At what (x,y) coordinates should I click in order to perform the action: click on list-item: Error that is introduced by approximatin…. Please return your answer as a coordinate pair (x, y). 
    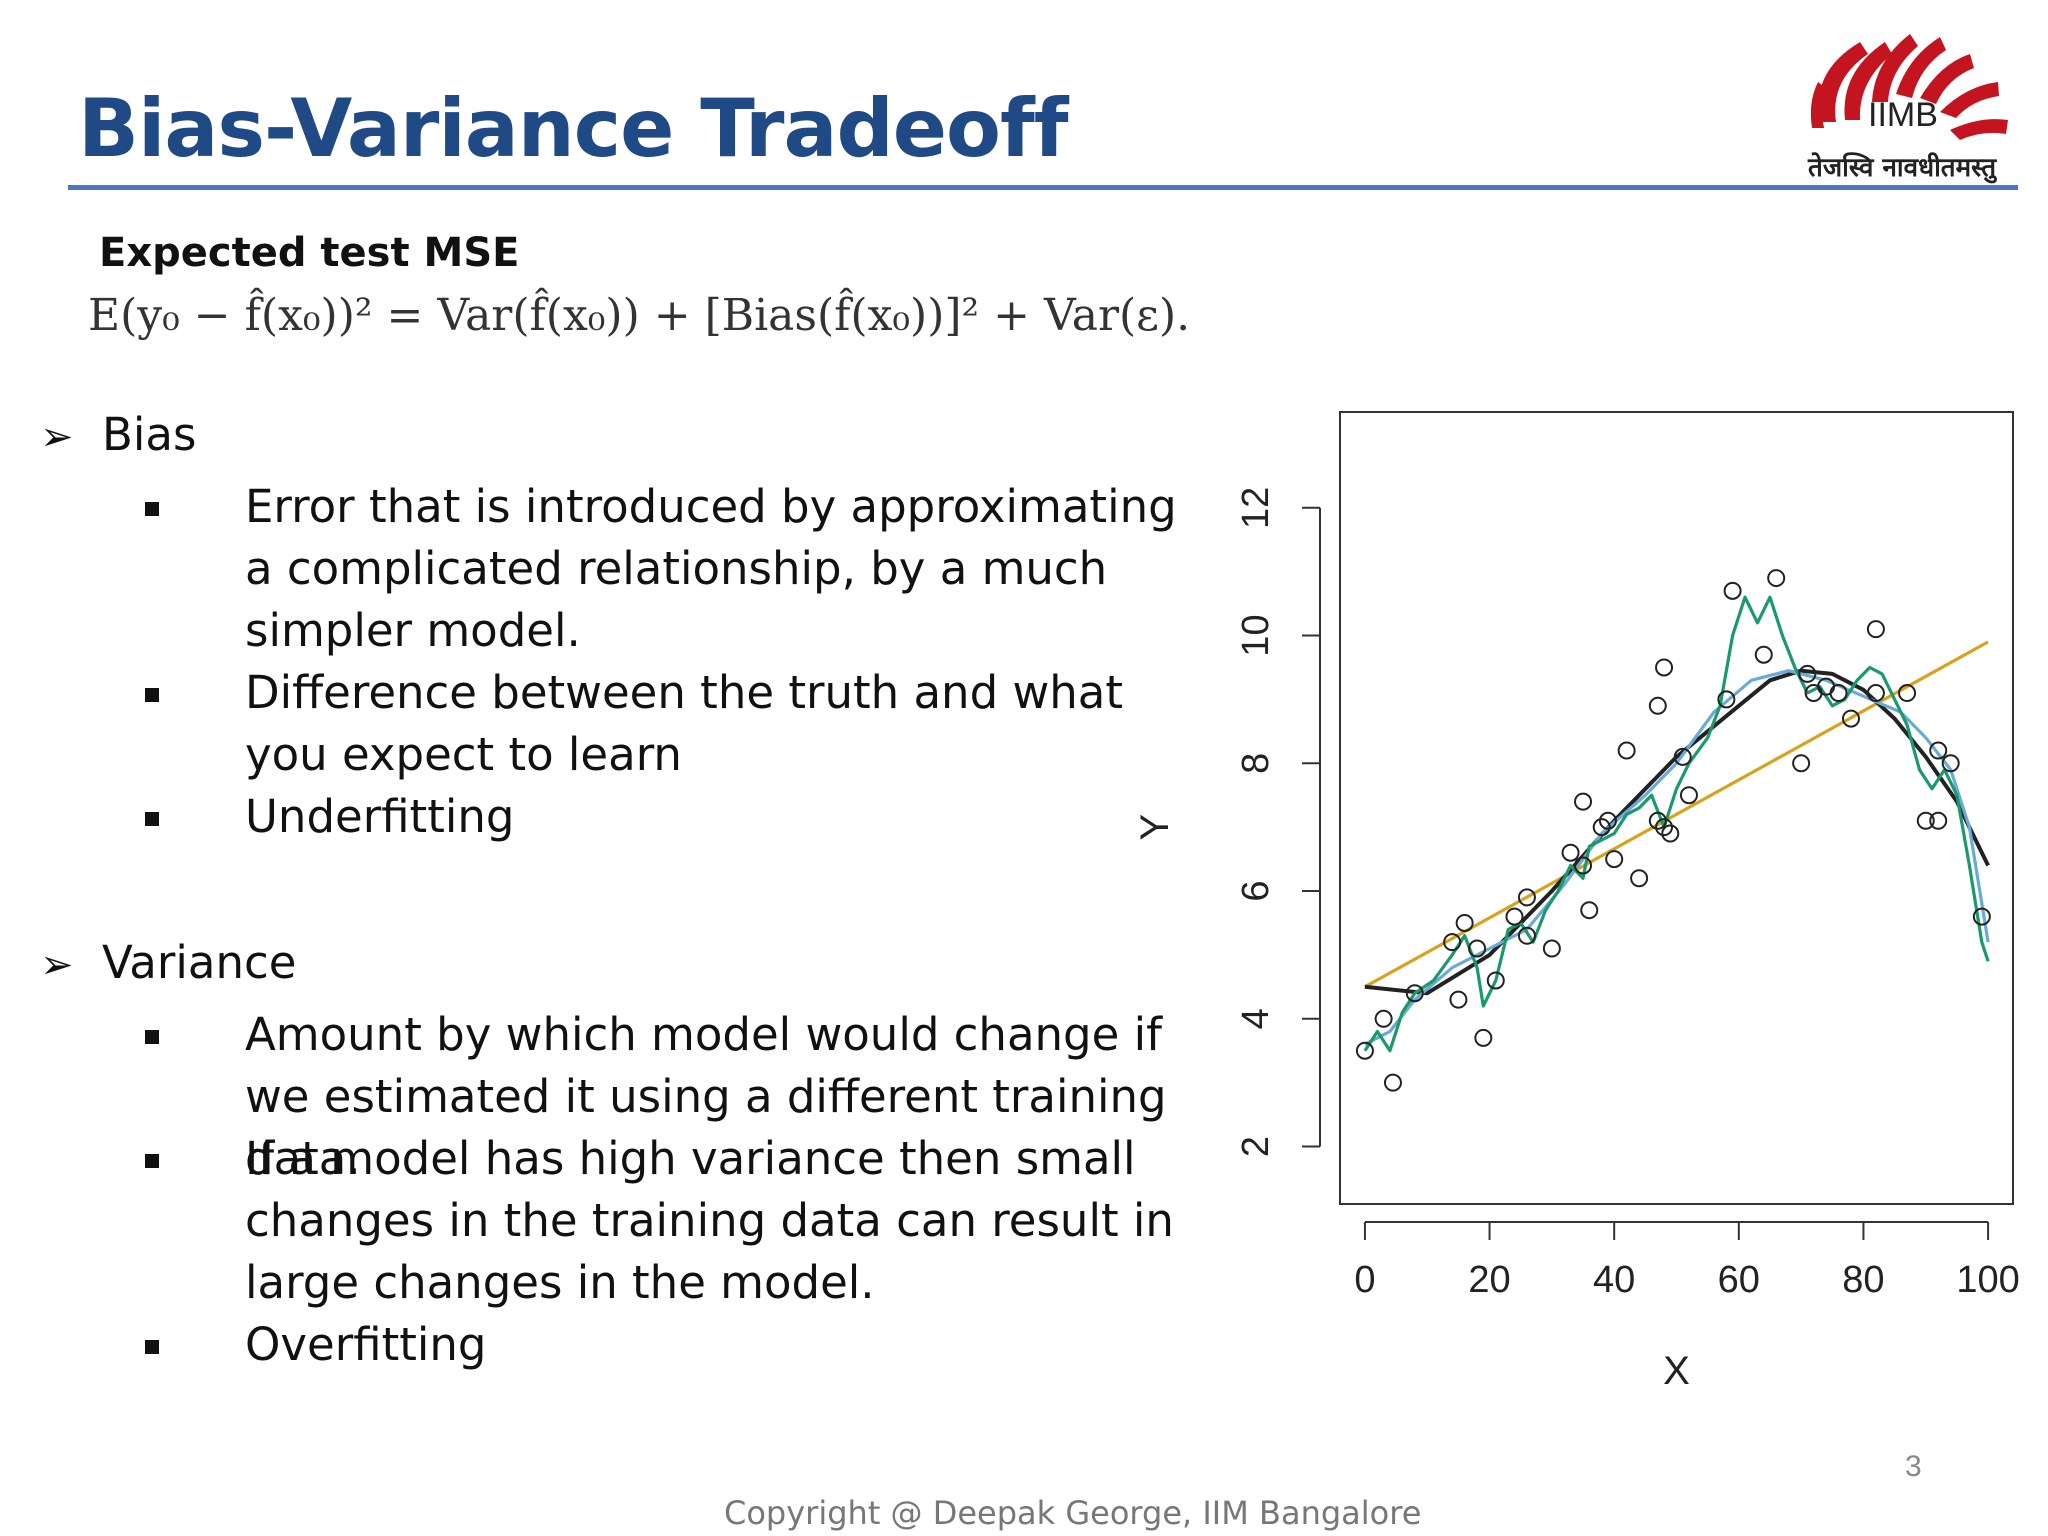
    Looking at the image, I should click on (670, 569).